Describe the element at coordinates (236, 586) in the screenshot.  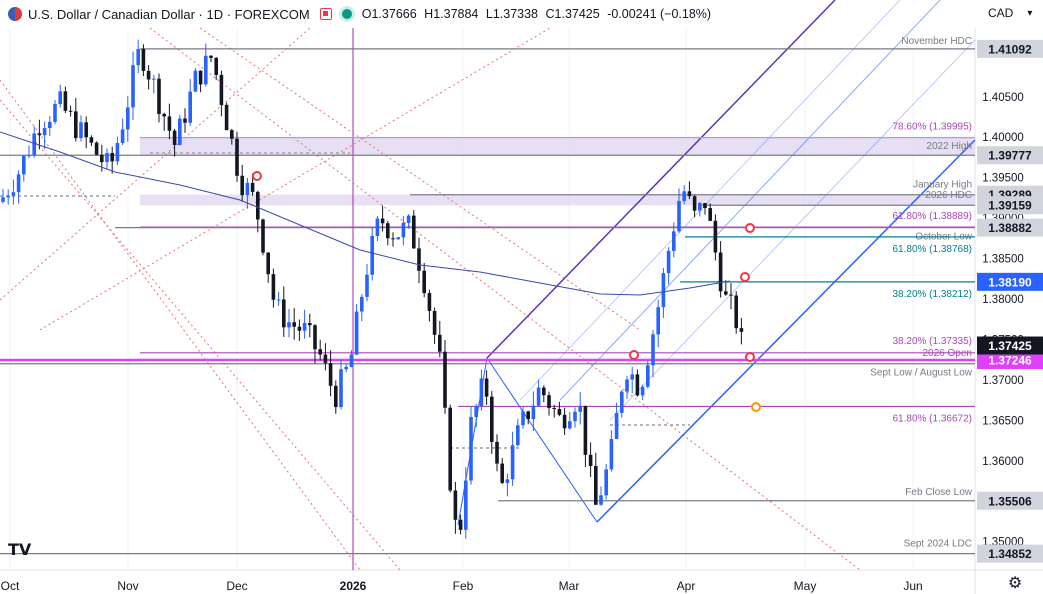
I see `x-tick-label: Dec` at that location.